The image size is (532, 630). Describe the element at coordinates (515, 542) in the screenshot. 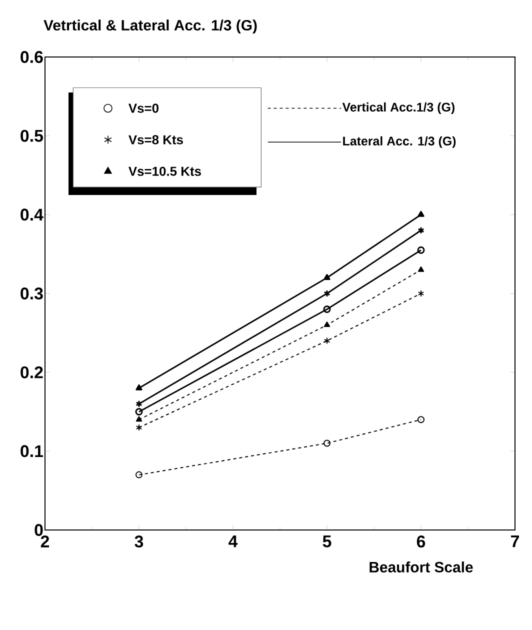

I see `x-tick-label: 7` at that location.